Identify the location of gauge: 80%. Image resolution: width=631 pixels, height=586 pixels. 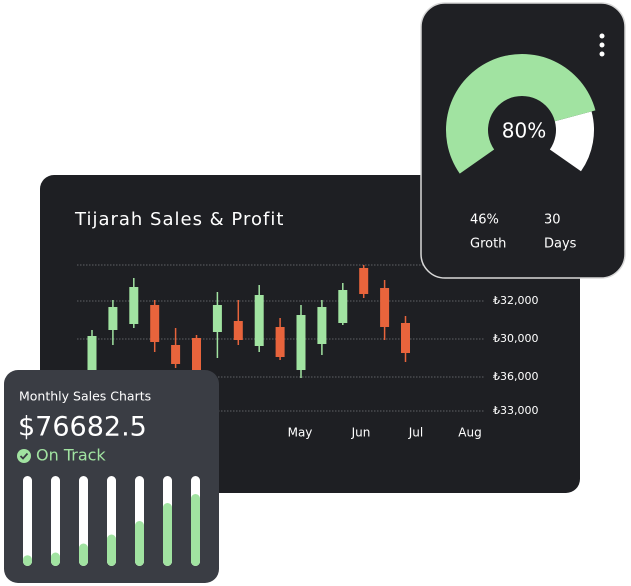
(521, 113).